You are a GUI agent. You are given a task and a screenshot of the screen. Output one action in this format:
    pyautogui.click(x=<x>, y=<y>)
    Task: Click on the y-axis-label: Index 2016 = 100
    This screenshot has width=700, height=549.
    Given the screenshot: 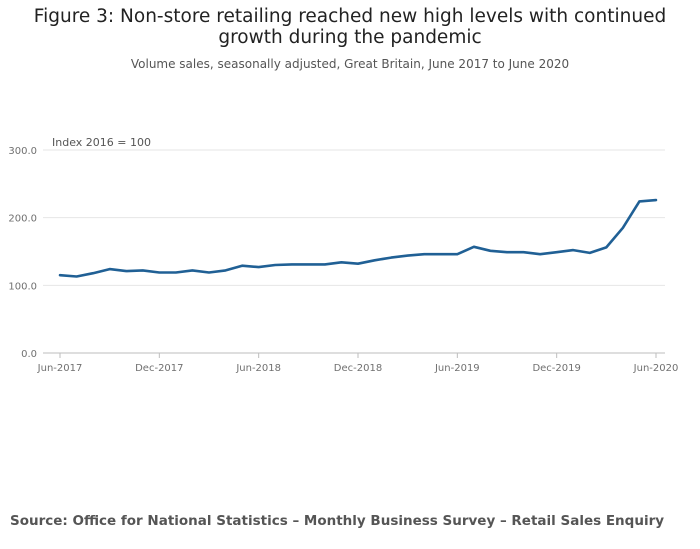 What is the action you would take?
    pyautogui.click(x=101, y=142)
    